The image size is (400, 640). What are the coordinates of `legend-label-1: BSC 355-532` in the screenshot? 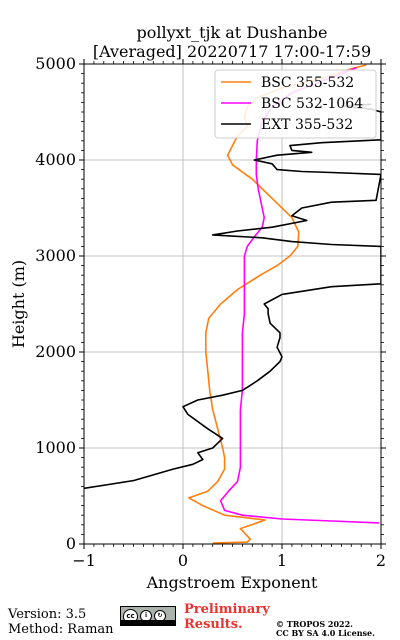 It's located at (307, 83).